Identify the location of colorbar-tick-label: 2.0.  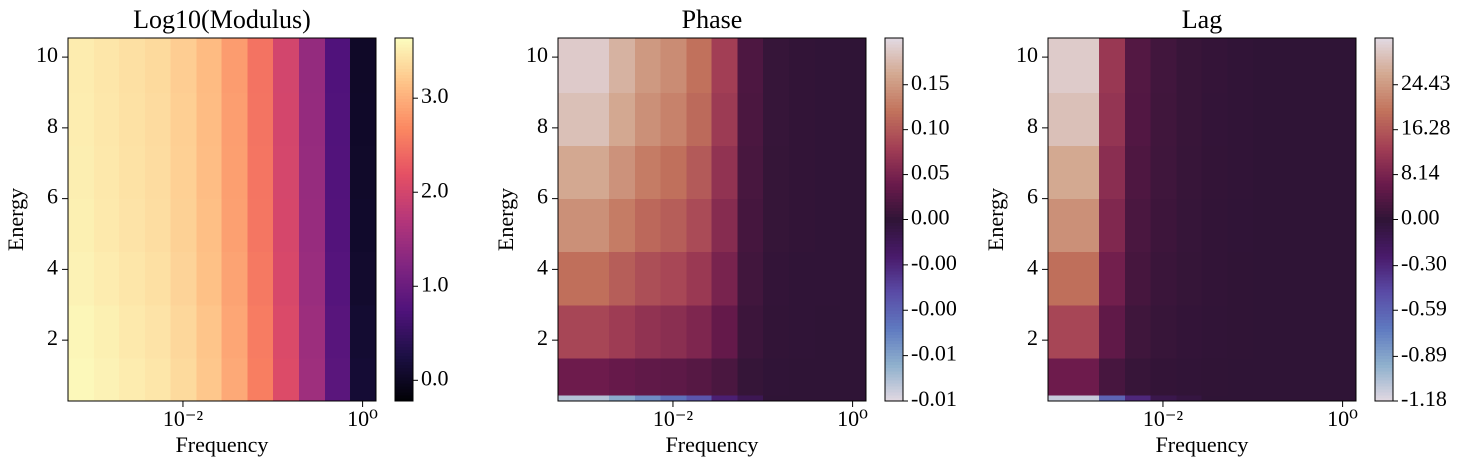
(435, 189).